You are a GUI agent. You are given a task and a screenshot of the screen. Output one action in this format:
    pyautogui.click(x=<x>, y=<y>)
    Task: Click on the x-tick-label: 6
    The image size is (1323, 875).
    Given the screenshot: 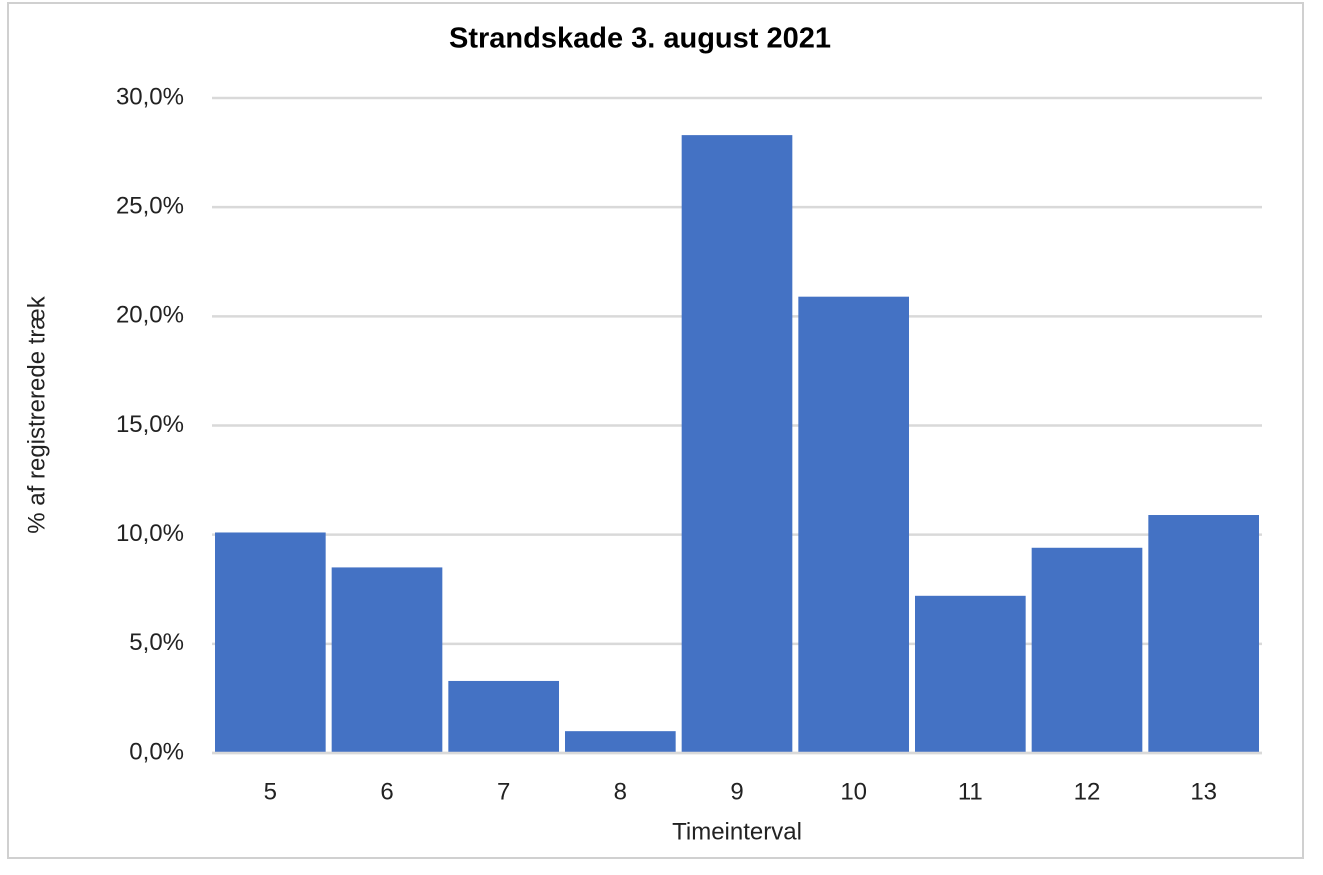 What is the action you would take?
    pyautogui.click(x=386, y=791)
    